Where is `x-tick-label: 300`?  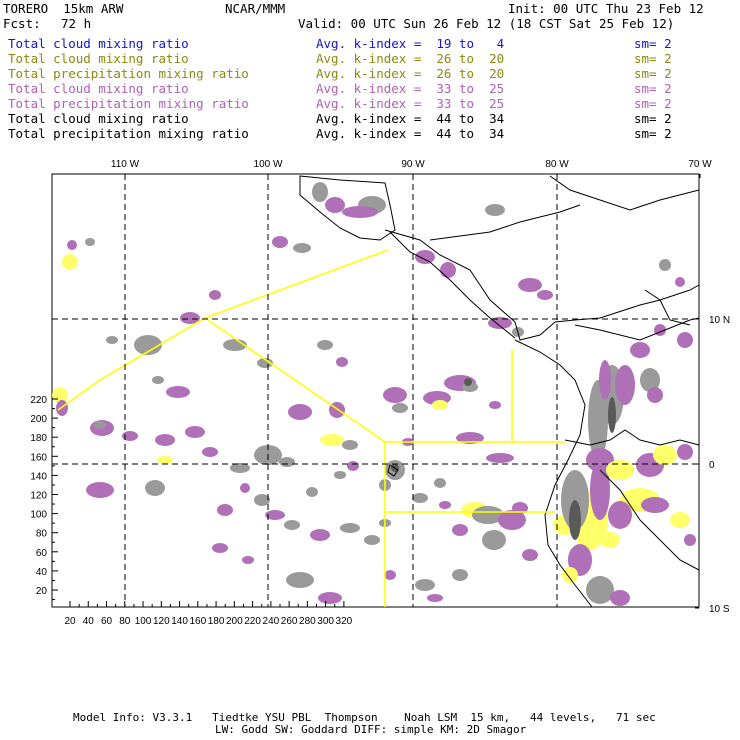
x-tick-label: 300 is located at coordinates (325, 621).